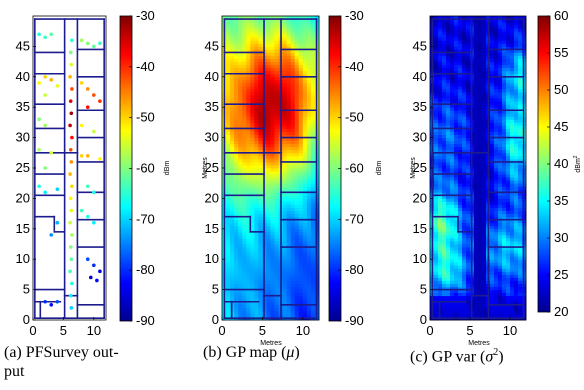 Image resolution: width=584 pixels, height=390 pixels. I want to click on y-tick-label: 45, so click(23, 45).